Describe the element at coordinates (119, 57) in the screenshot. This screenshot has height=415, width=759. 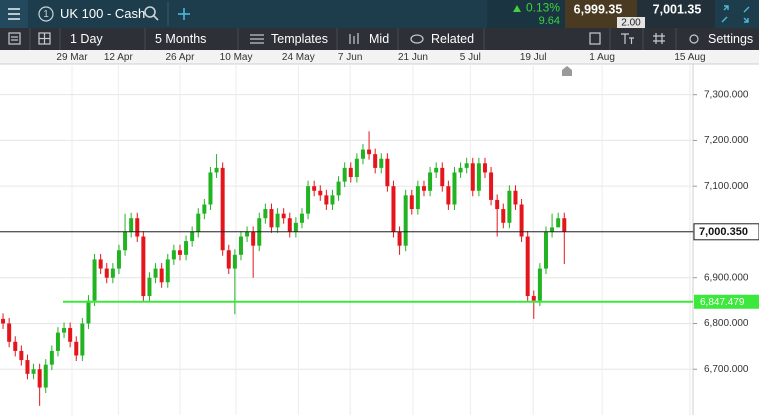
I see `x-tick-label: 12 Apr` at that location.